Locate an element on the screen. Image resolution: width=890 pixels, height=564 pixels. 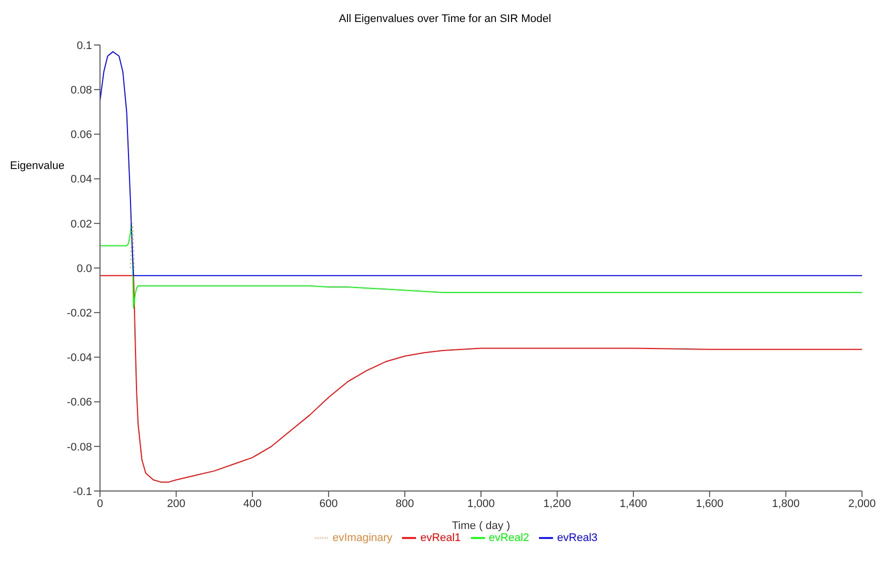
x-tick-label: 0 is located at coordinates (100, 504).